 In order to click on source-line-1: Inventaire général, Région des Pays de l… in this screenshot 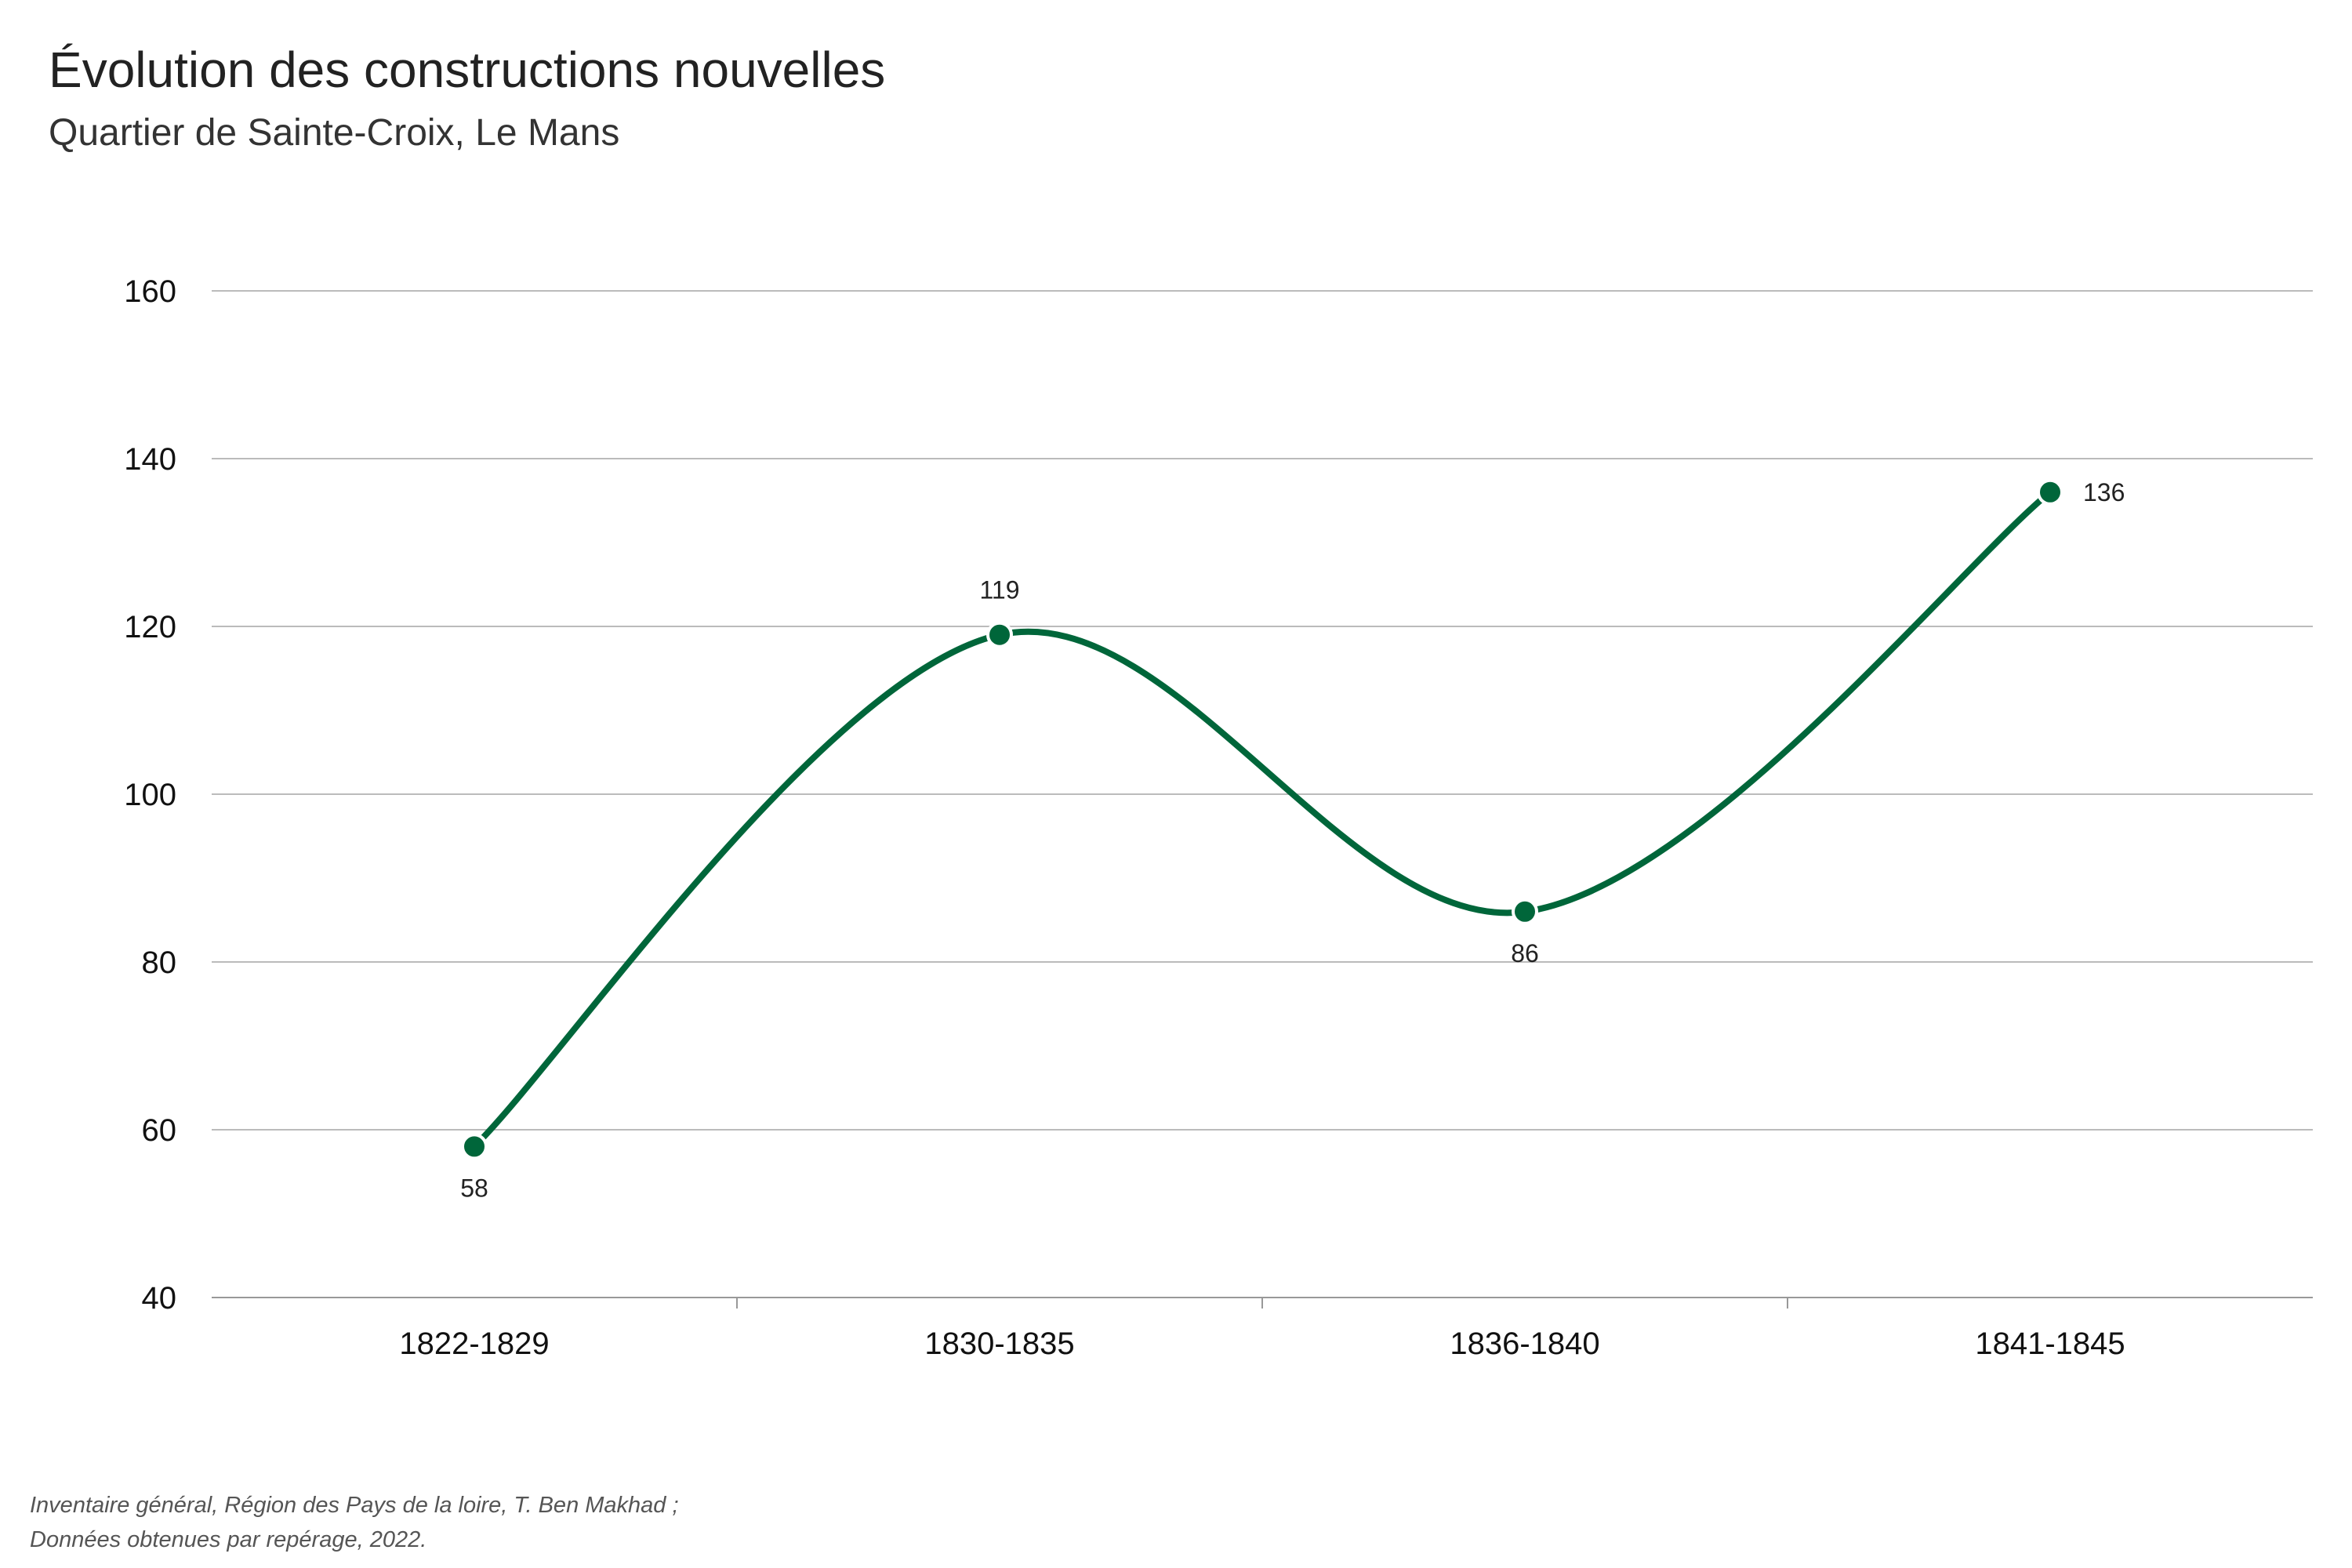, I will do `click(354, 1505)`.